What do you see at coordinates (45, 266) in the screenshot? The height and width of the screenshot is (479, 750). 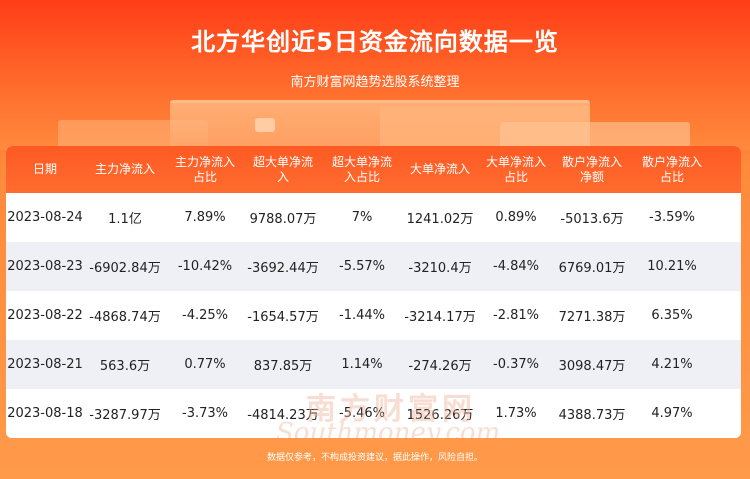 I see `table-cell: 2023-08-23` at bounding box center [45, 266].